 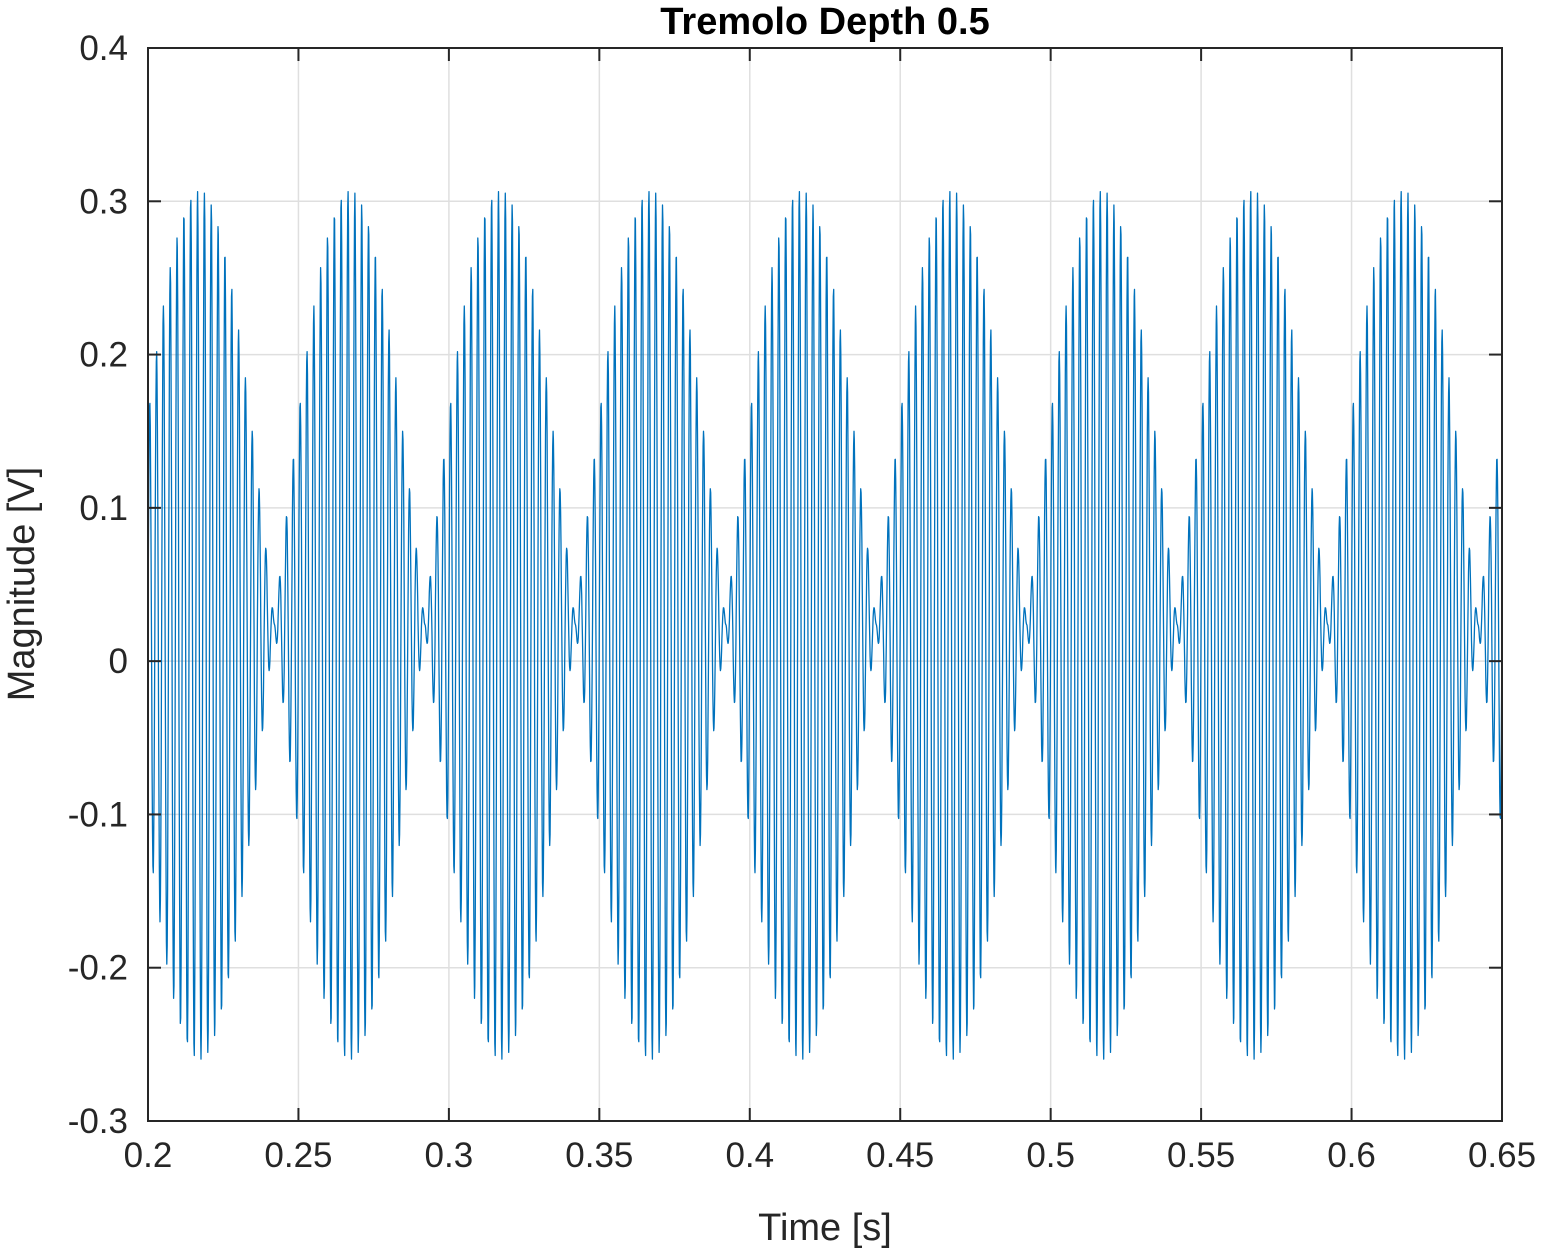 I want to click on y-tick-label: -0.2, so click(x=98, y=968).